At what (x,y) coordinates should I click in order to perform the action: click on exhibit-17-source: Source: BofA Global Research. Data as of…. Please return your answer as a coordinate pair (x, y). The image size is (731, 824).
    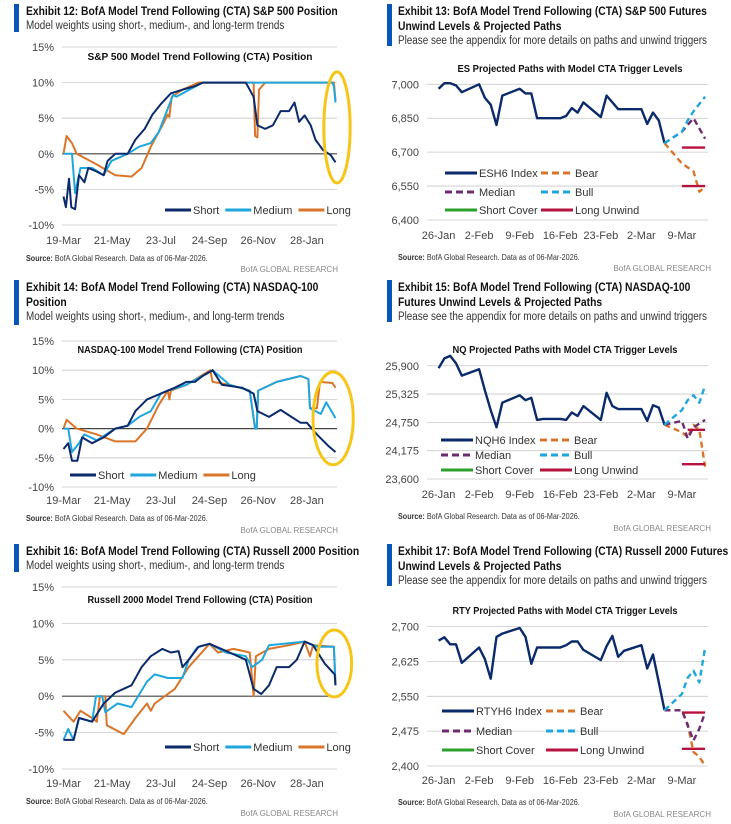
    Looking at the image, I should click on (489, 802).